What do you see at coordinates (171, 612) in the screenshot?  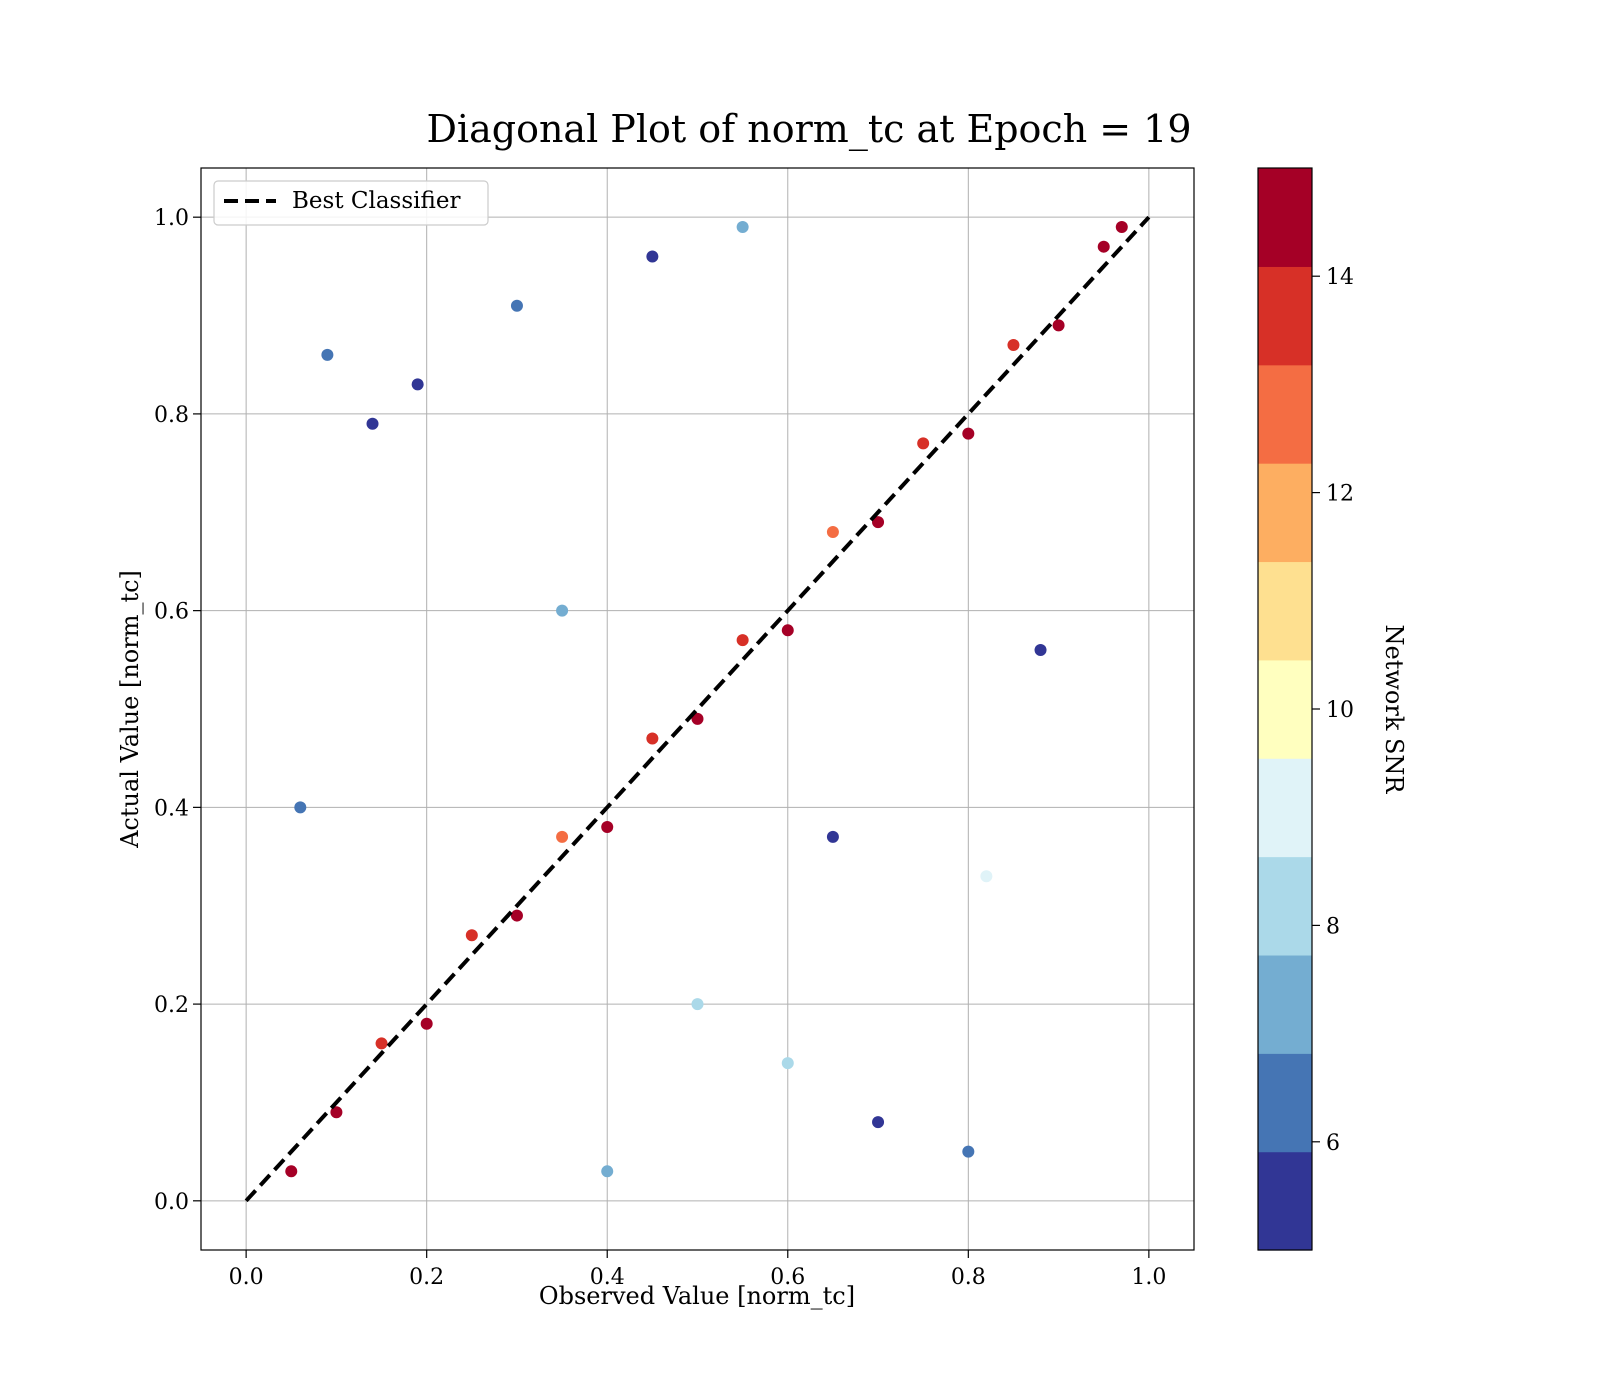 I see `y-tick-label: 0.6` at bounding box center [171, 612].